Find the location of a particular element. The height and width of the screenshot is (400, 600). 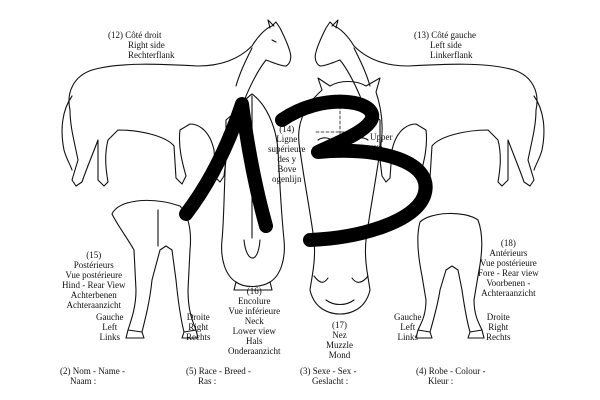

horse-left-tail is located at coordinates (539, 133).